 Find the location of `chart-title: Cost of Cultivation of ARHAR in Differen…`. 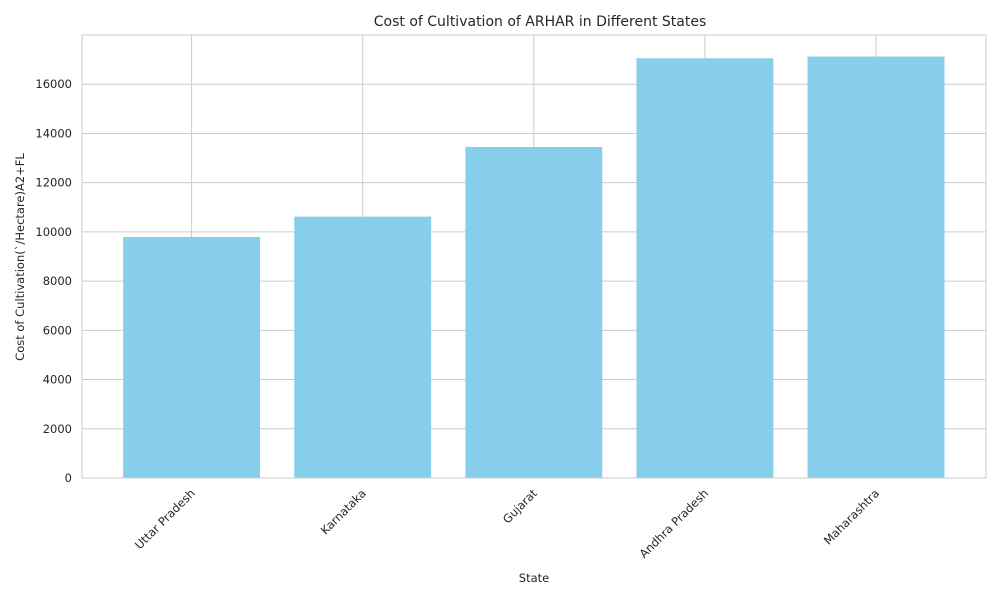

chart-title: Cost of Cultivation of ARHAR in Differen… is located at coordinates (540, 22).